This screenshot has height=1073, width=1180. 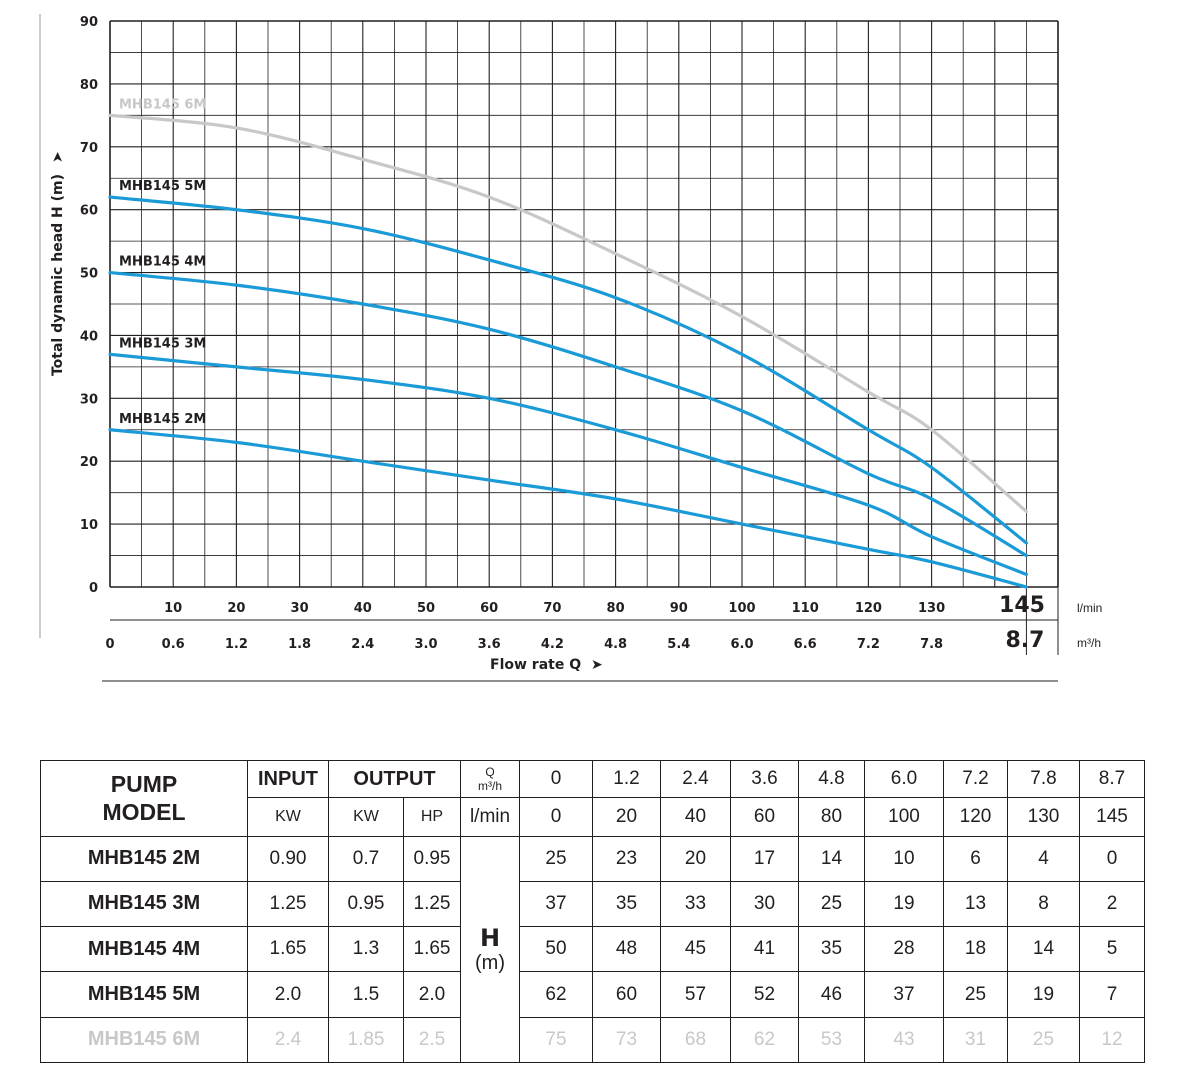 I want to click on output-kw-value: 1.3, so click(x=366, y=949).